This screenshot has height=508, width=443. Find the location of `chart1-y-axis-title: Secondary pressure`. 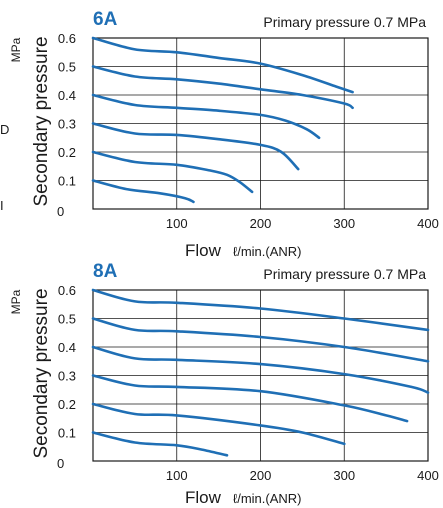

chart1-y-axis-title: Secondary pressure is located at coordinates (41, 121).